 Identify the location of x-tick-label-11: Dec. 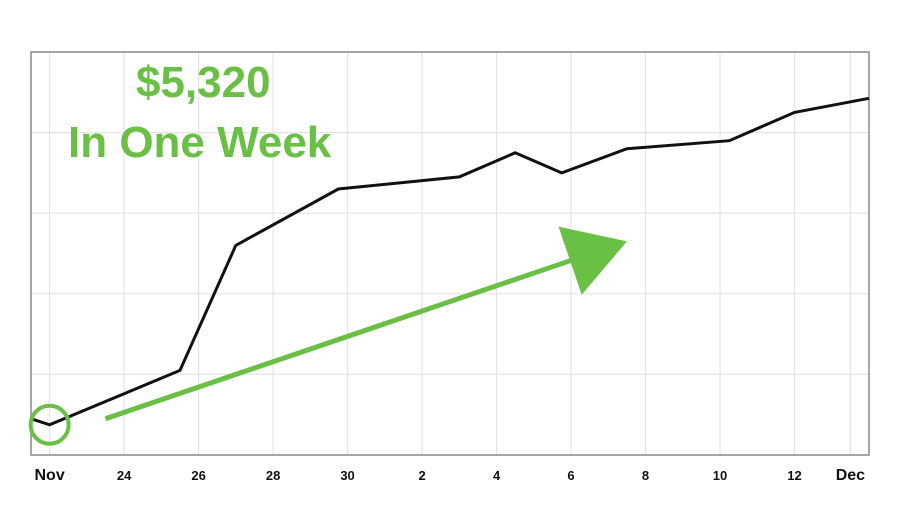
(850, 475).